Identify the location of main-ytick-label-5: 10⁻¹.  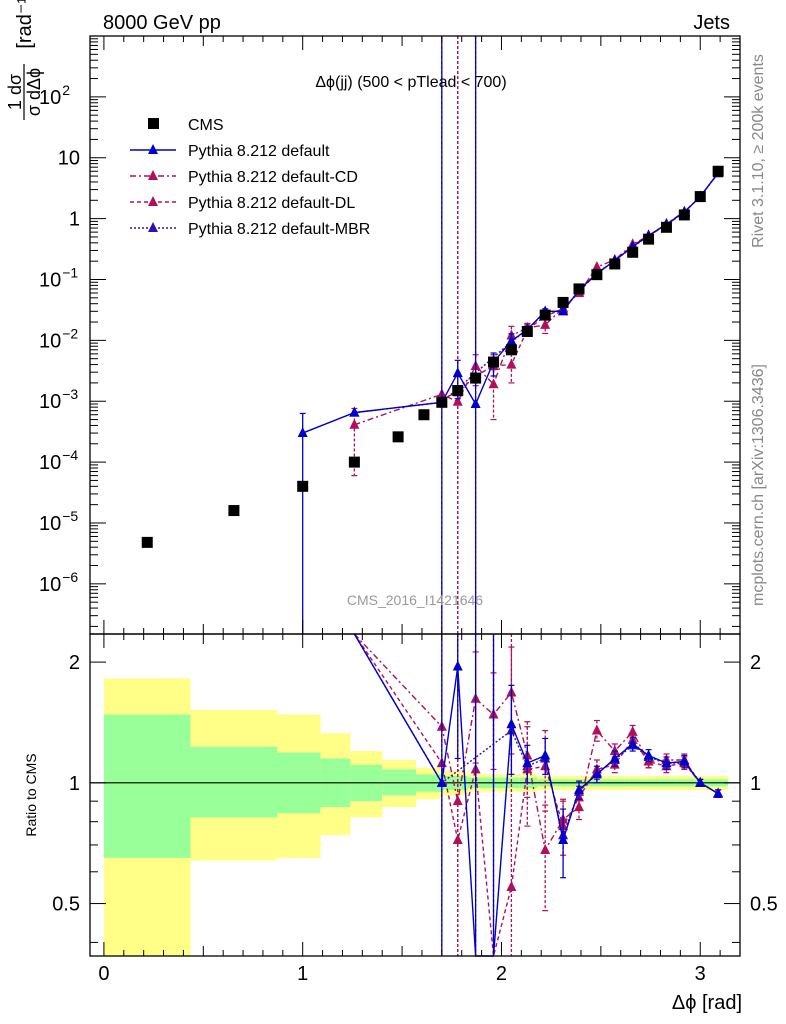
(58, 277).